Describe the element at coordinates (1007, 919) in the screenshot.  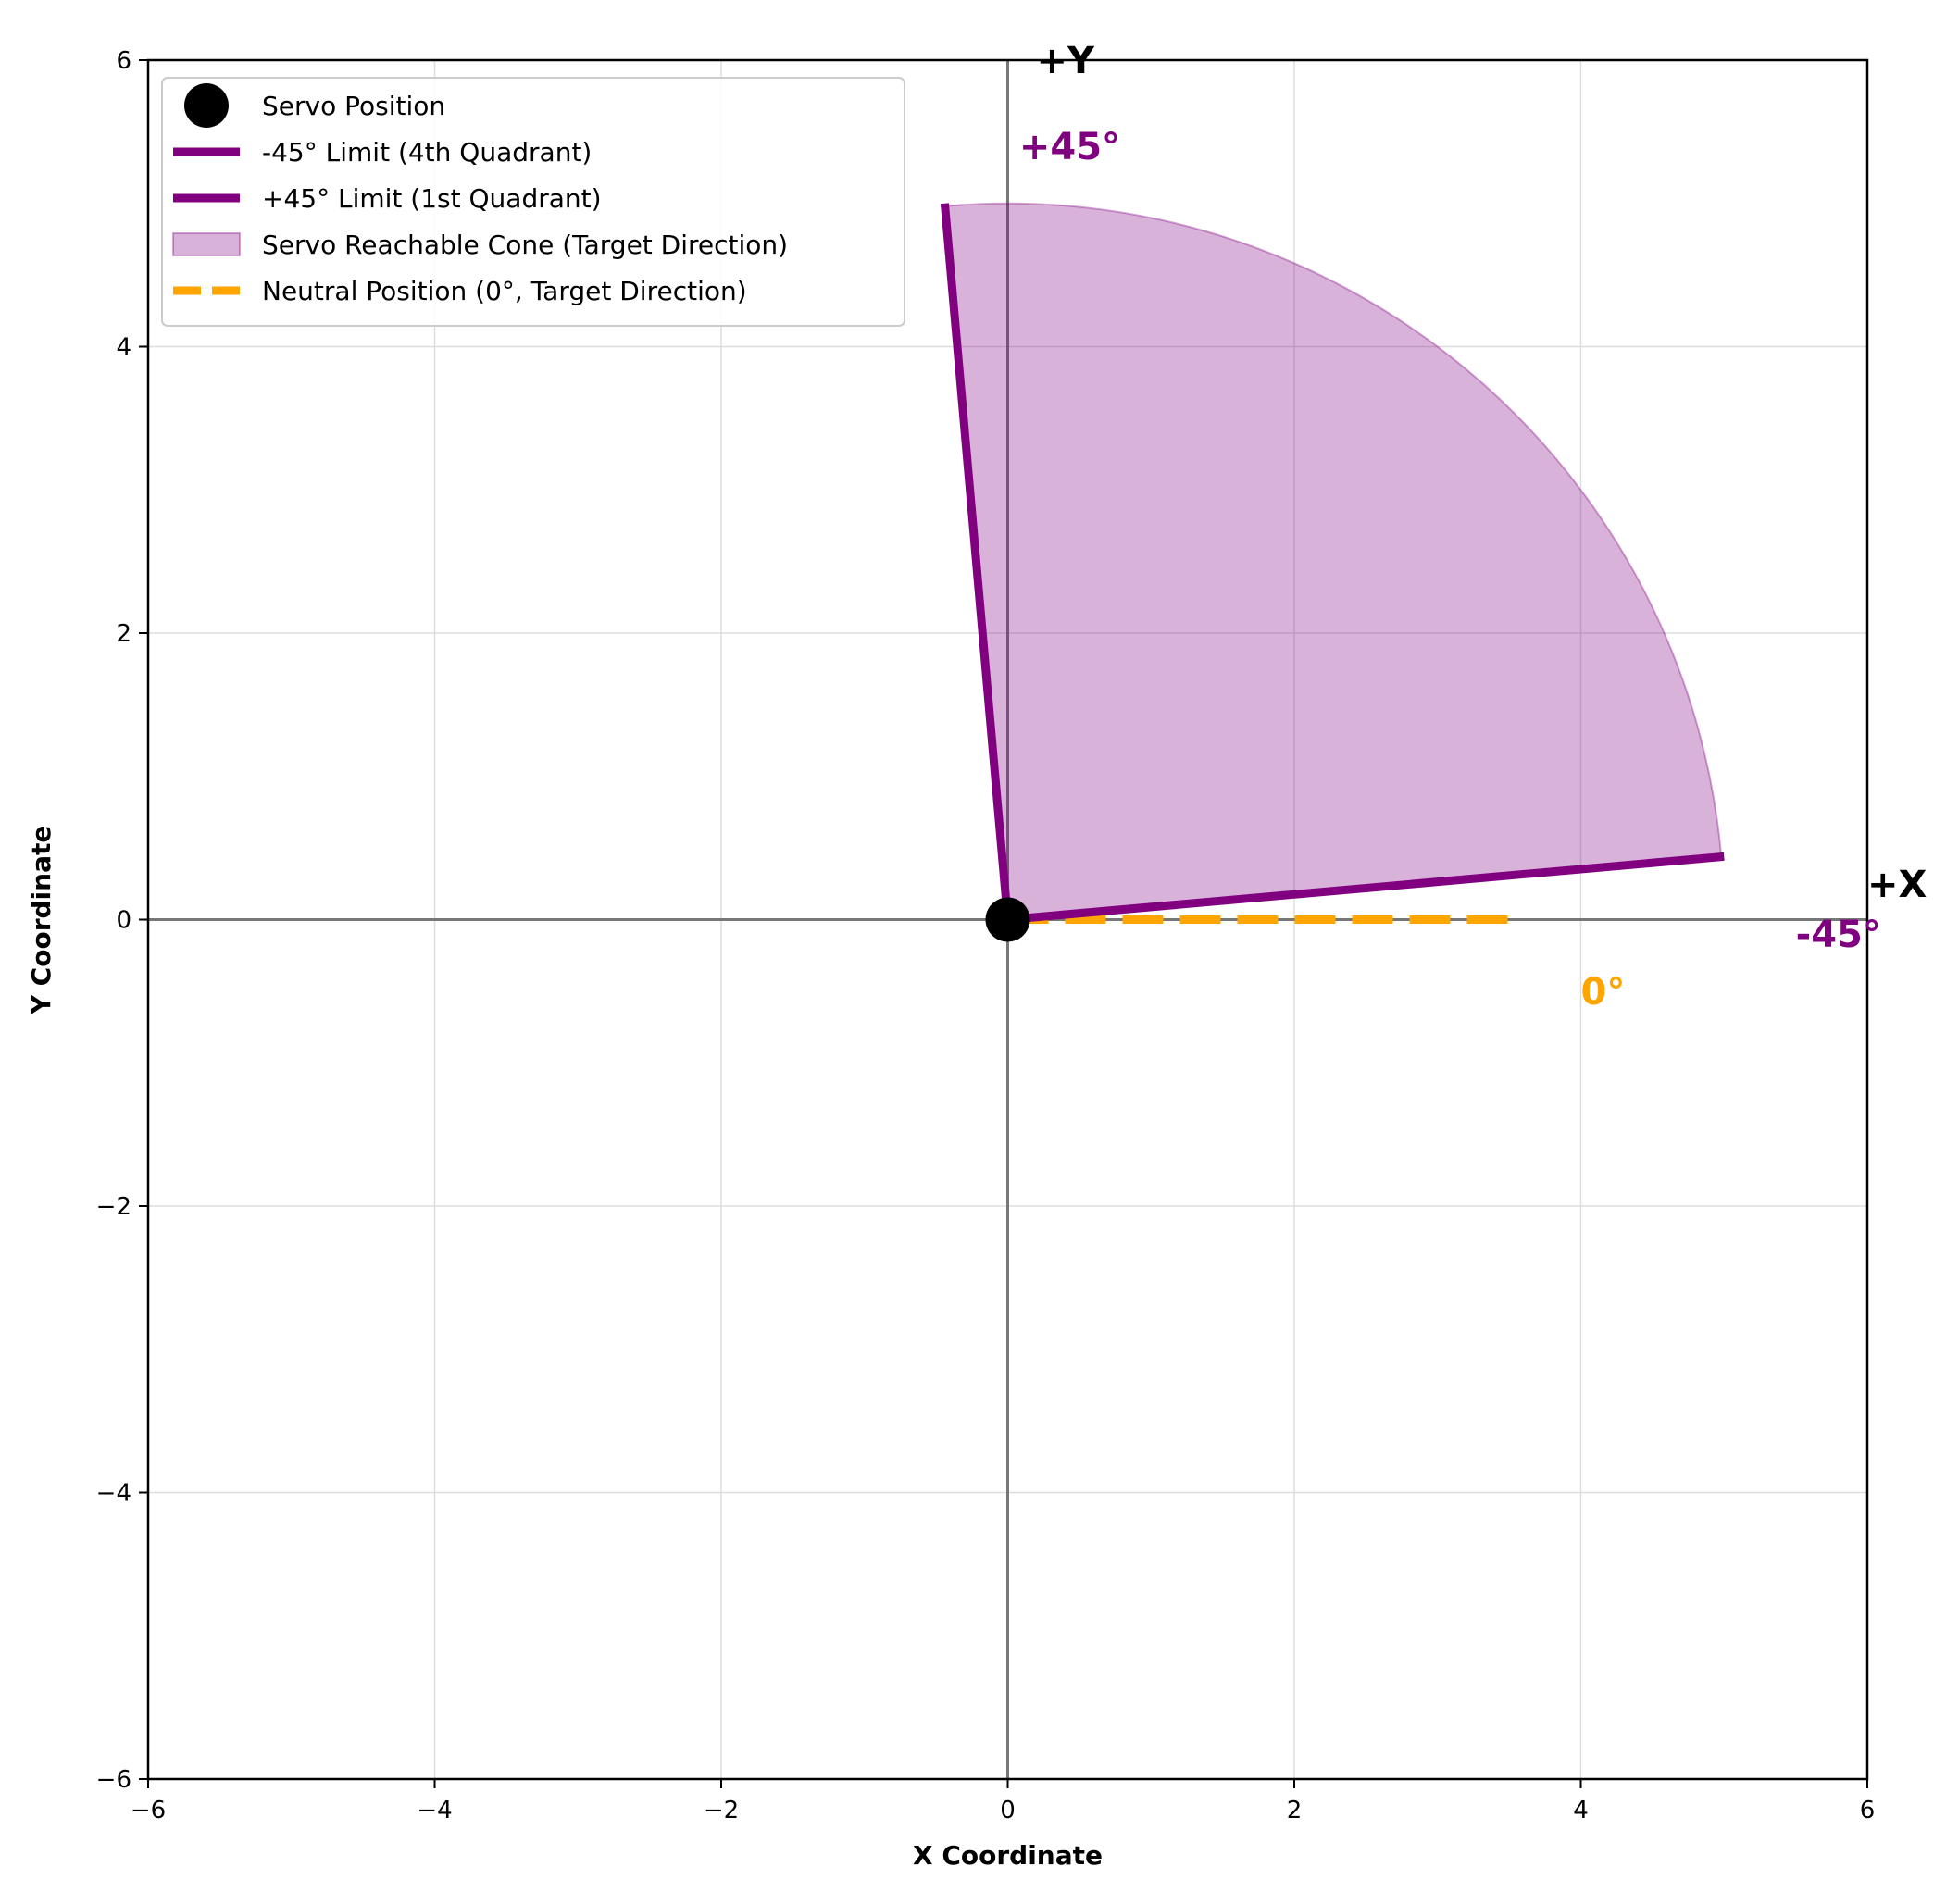
I see `servo-position-point` at that location.